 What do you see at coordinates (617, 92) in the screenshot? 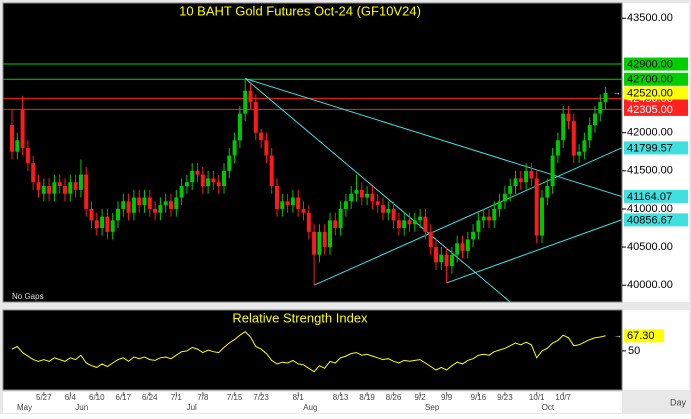
I see `last-price-arrow: →` at bounding box center [617, 92].